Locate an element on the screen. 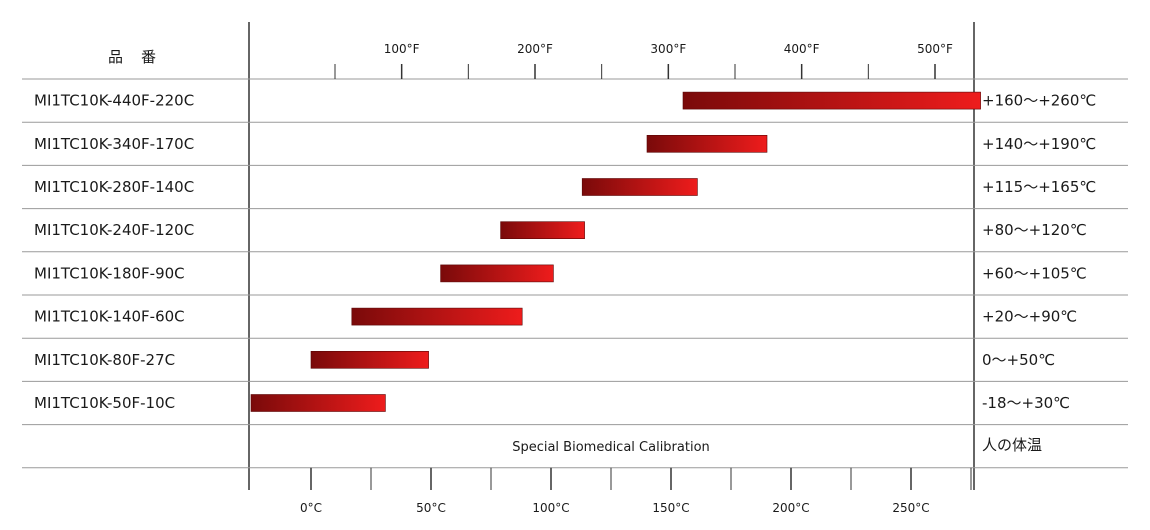  fahrenheit-tick-label: 400°F is located at coordinates (802, 49).